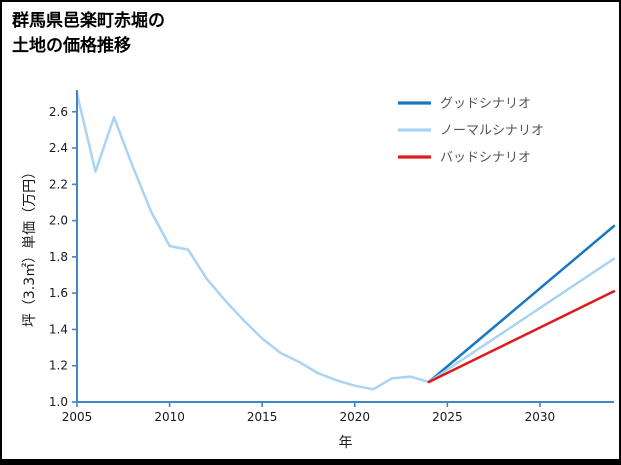 This screenshot has width=621, height=465. I want to click on chart-title: 群馬県邑楽町赤堀の 土地の価格推移, so click(88, 33).